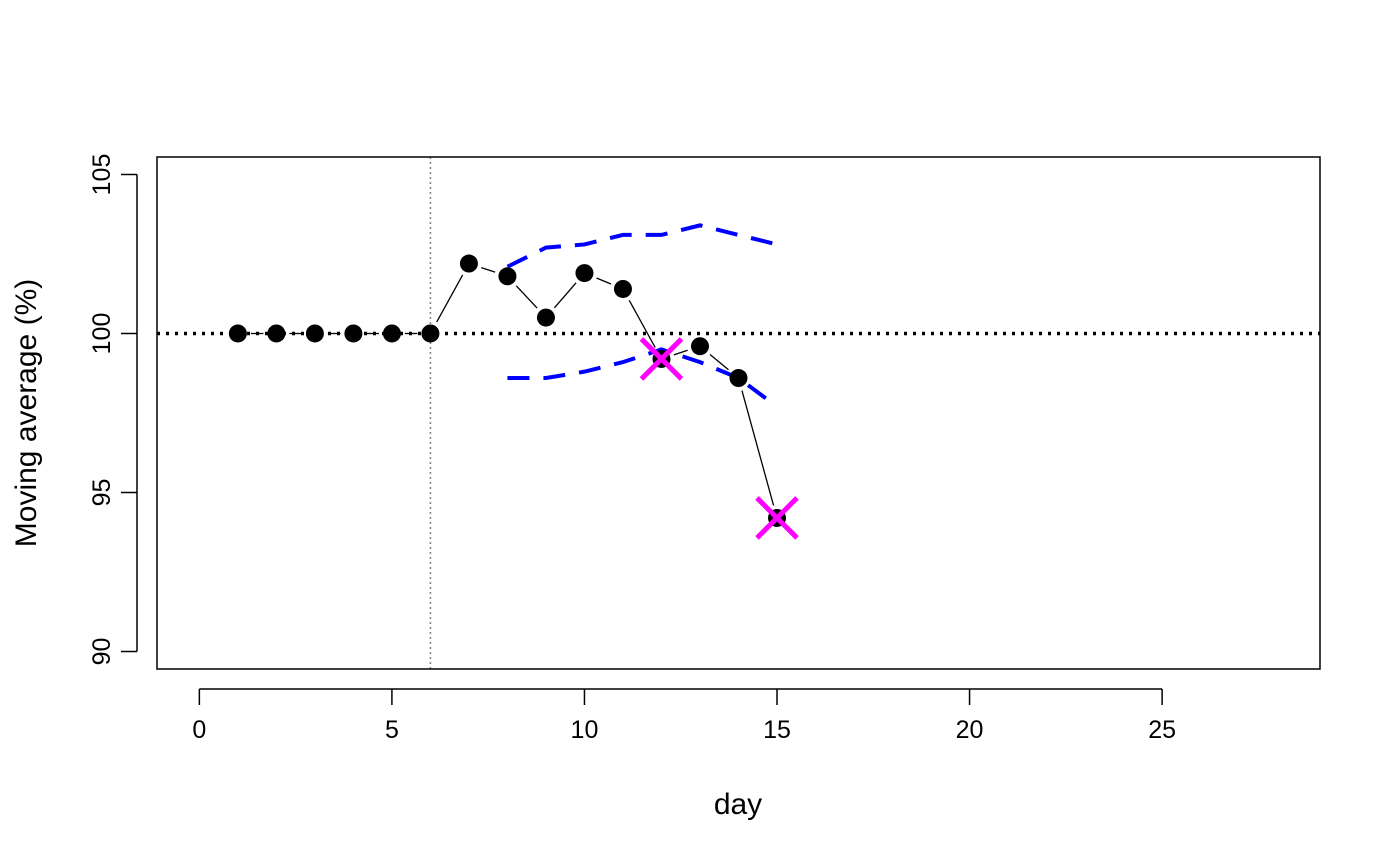 This screenshot has width=1400, height=865. Describe the element at coordinates (102, 493) in the screenshot. I see `y-tick-label: 95` at that location.